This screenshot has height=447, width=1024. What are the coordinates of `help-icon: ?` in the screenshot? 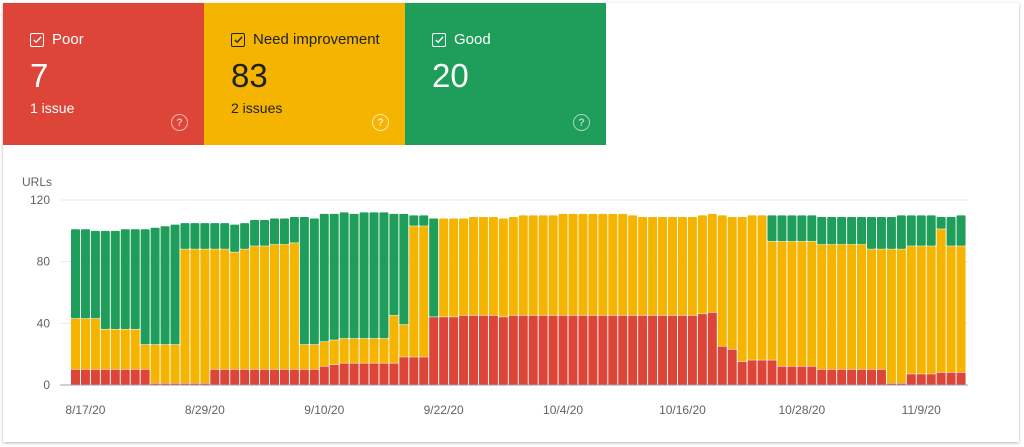 It's located at (581, 122).